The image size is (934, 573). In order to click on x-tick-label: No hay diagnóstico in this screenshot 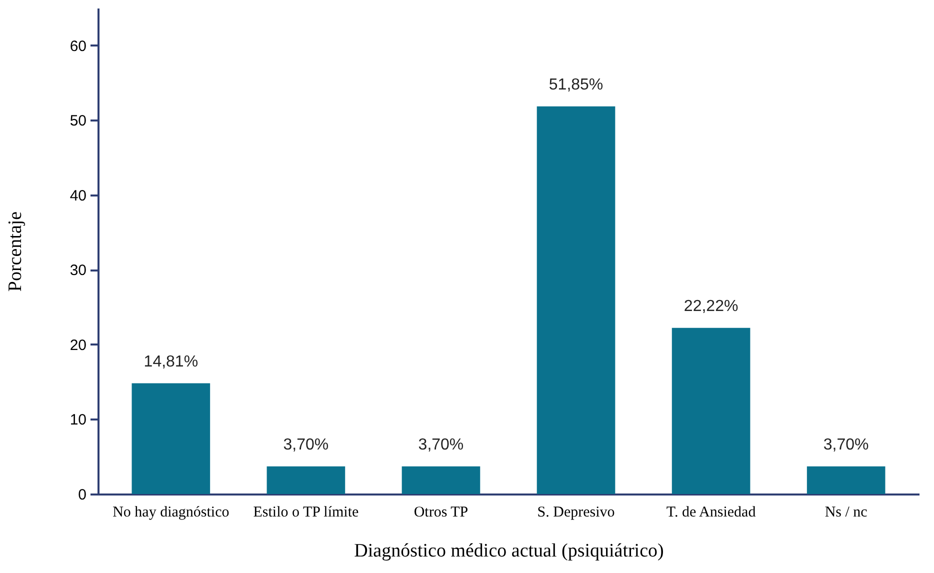, I will do `click(171, 512)`.